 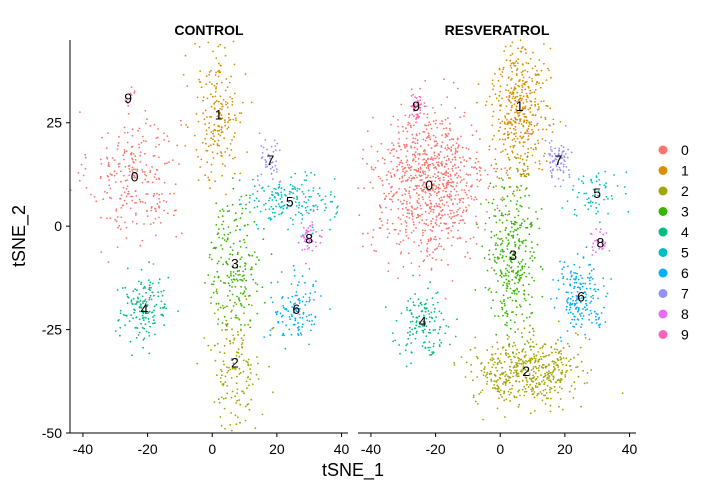 What do you see at coordinates (685, 294) in the screenshot?
I see `legend-label-7: 7` at bounding box center [685, 294].